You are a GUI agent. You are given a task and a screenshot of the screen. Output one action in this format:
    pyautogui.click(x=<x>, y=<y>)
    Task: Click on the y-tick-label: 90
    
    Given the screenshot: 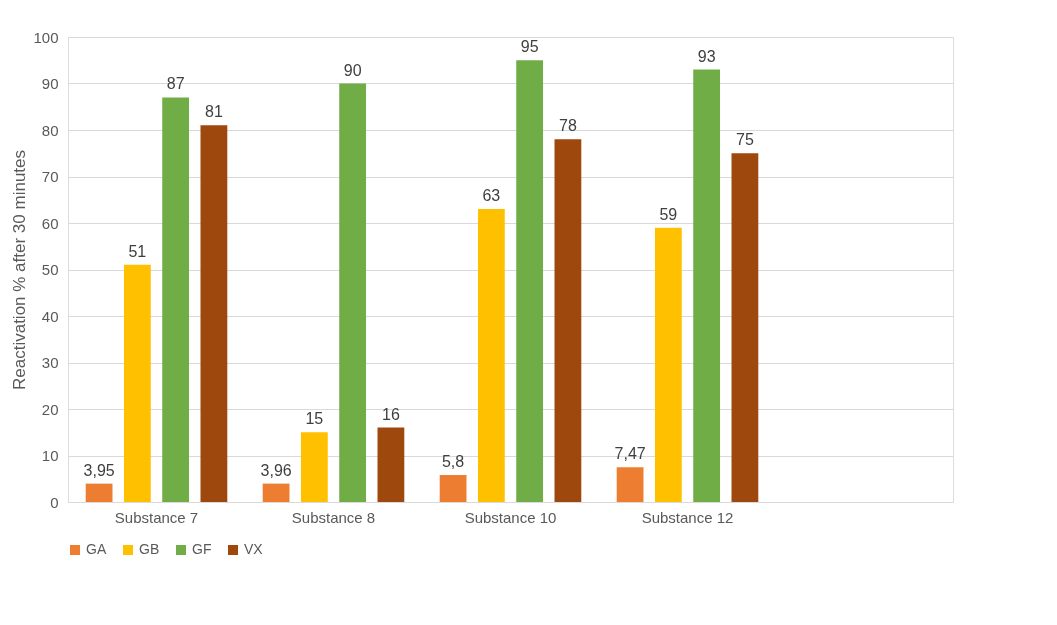 What is the action you would take?
    pyautogui.click(x=50, y=83)
    